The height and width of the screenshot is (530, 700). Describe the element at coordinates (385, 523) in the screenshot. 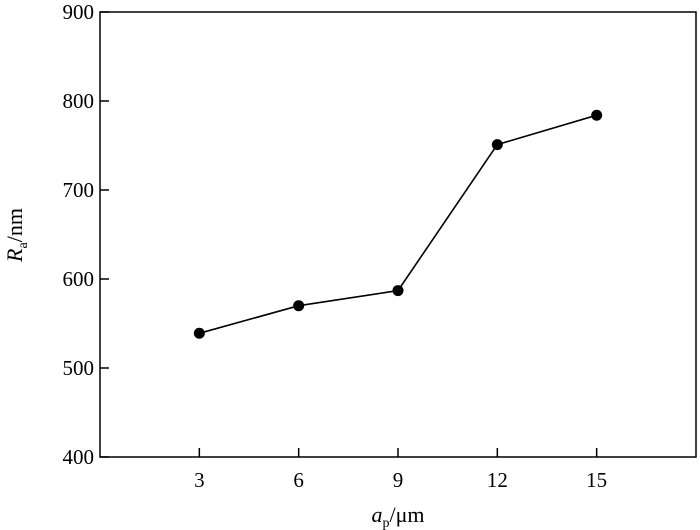

I see `x-axis-label-sub: p` at that location.